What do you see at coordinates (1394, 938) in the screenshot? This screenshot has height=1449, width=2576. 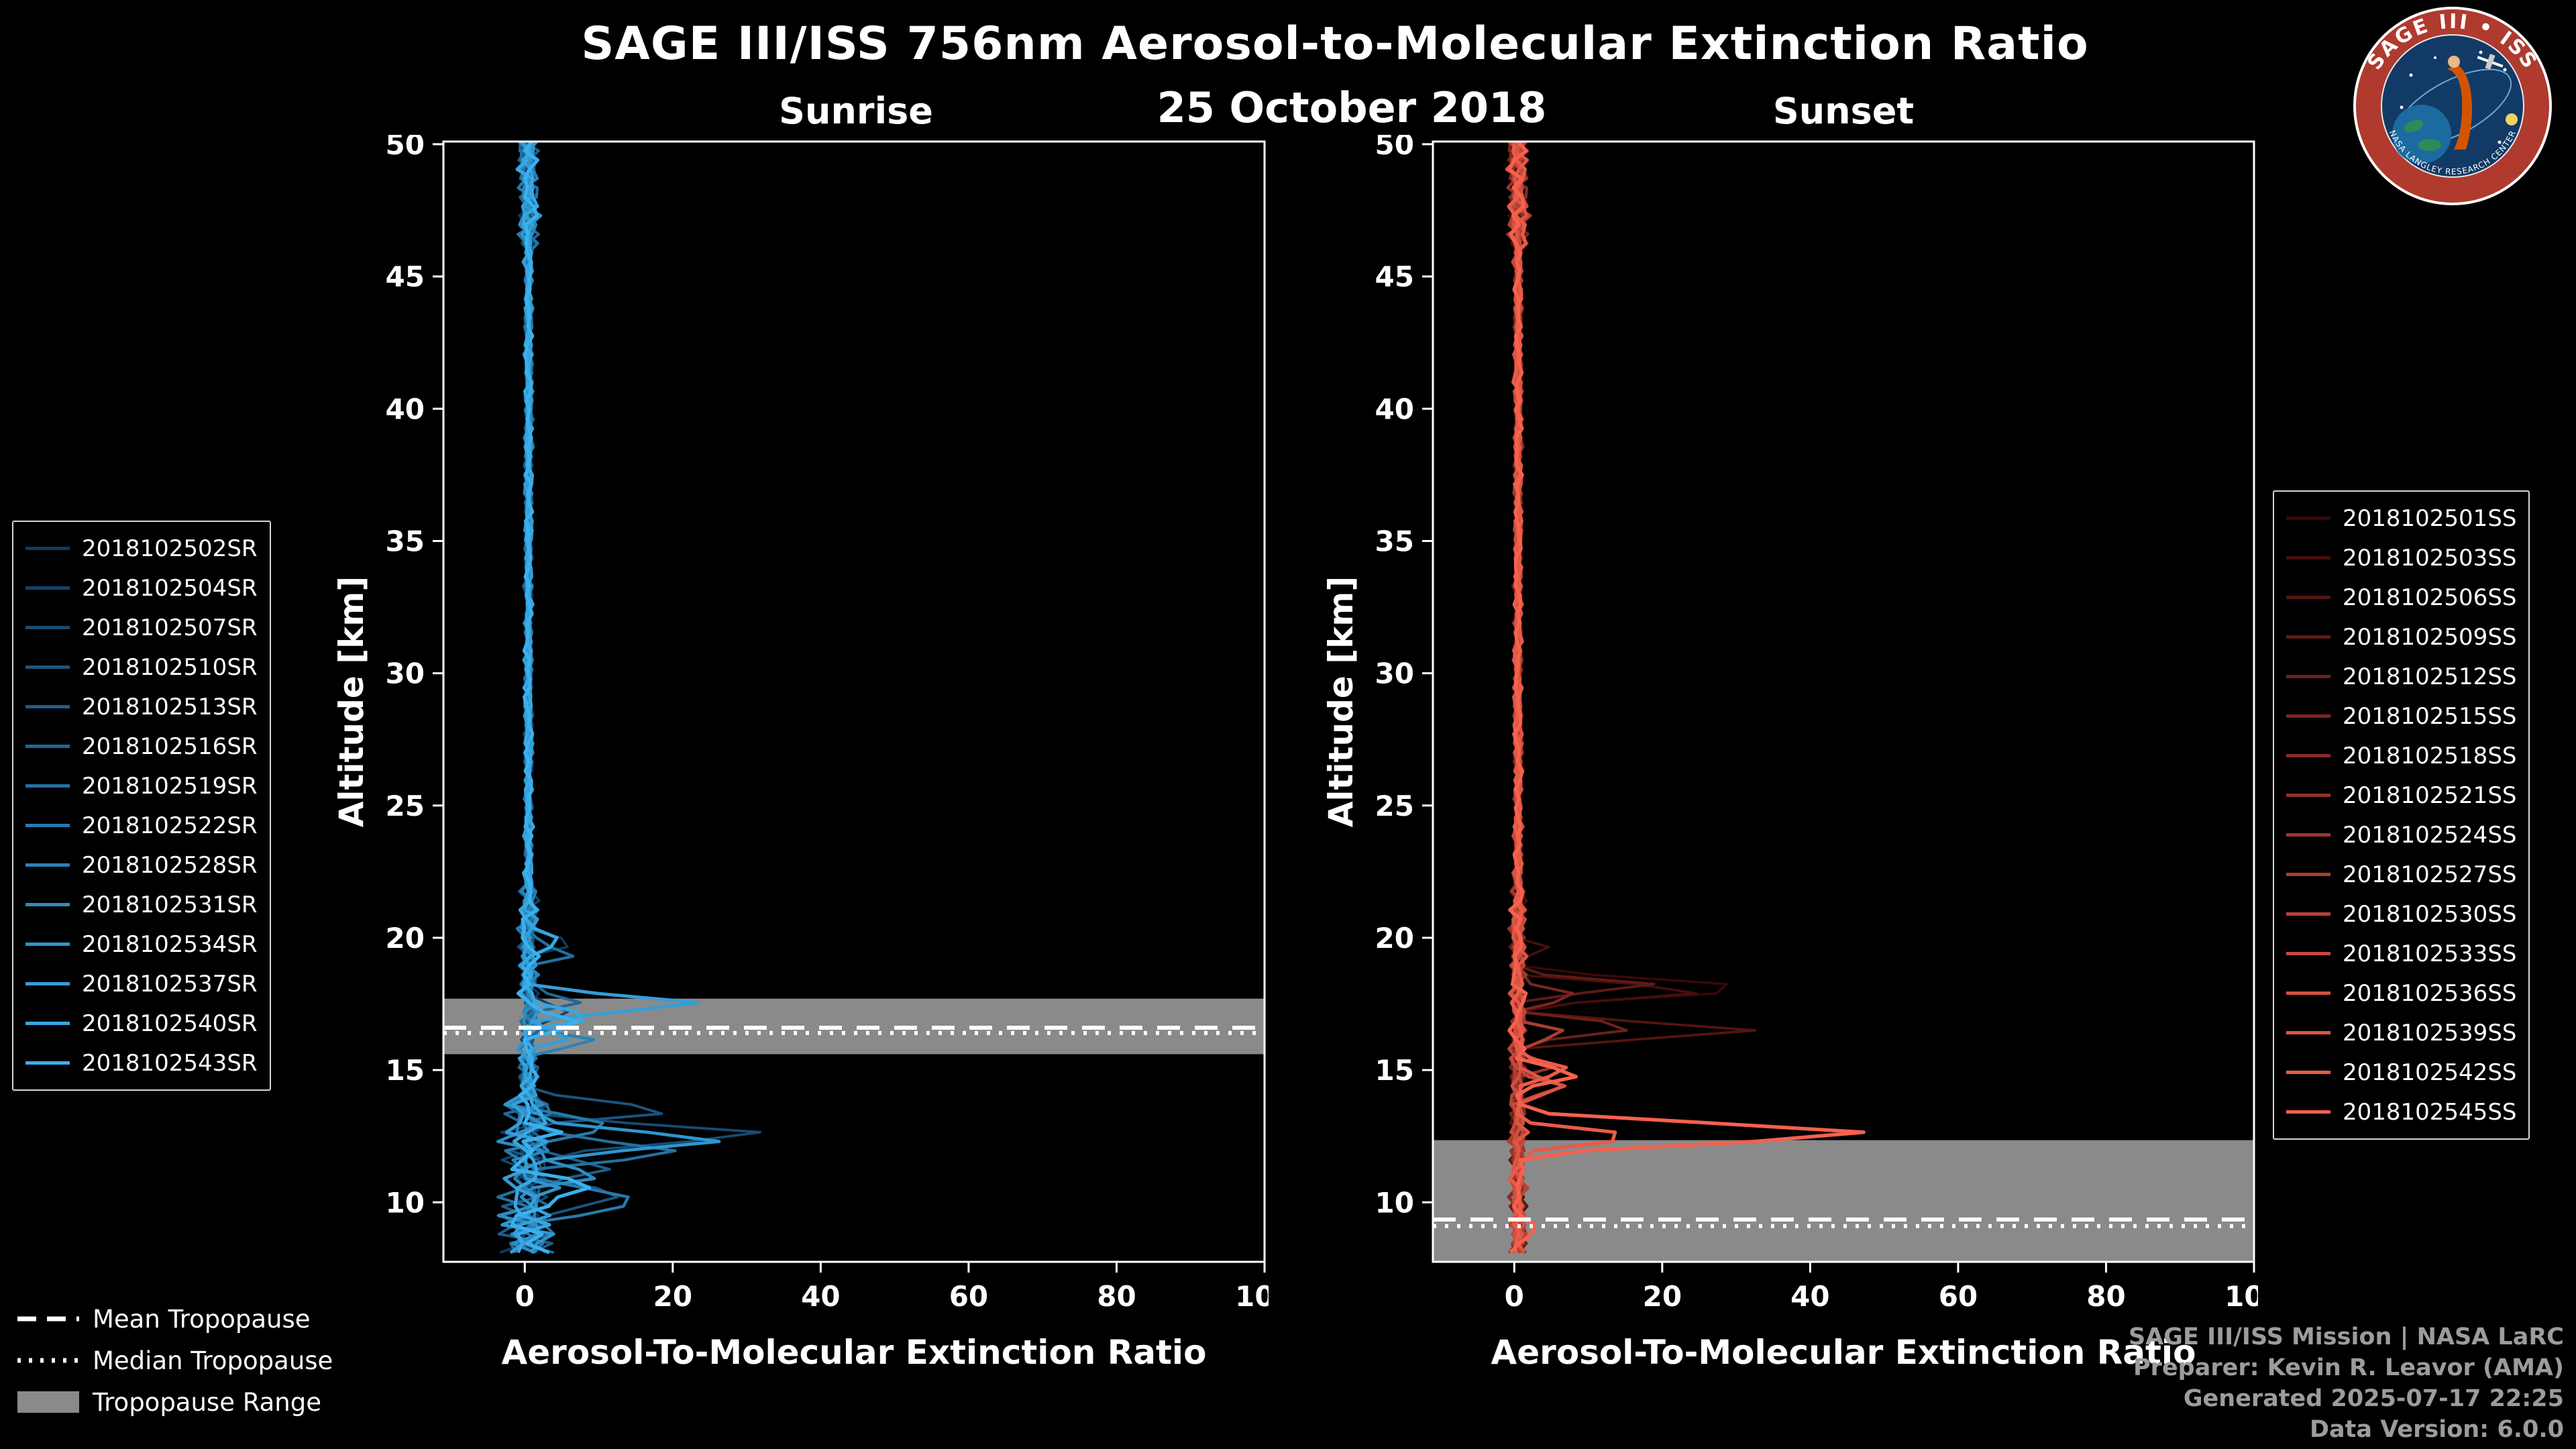 I see `y-tick-label: 20` at bounding box center [1394, 938].